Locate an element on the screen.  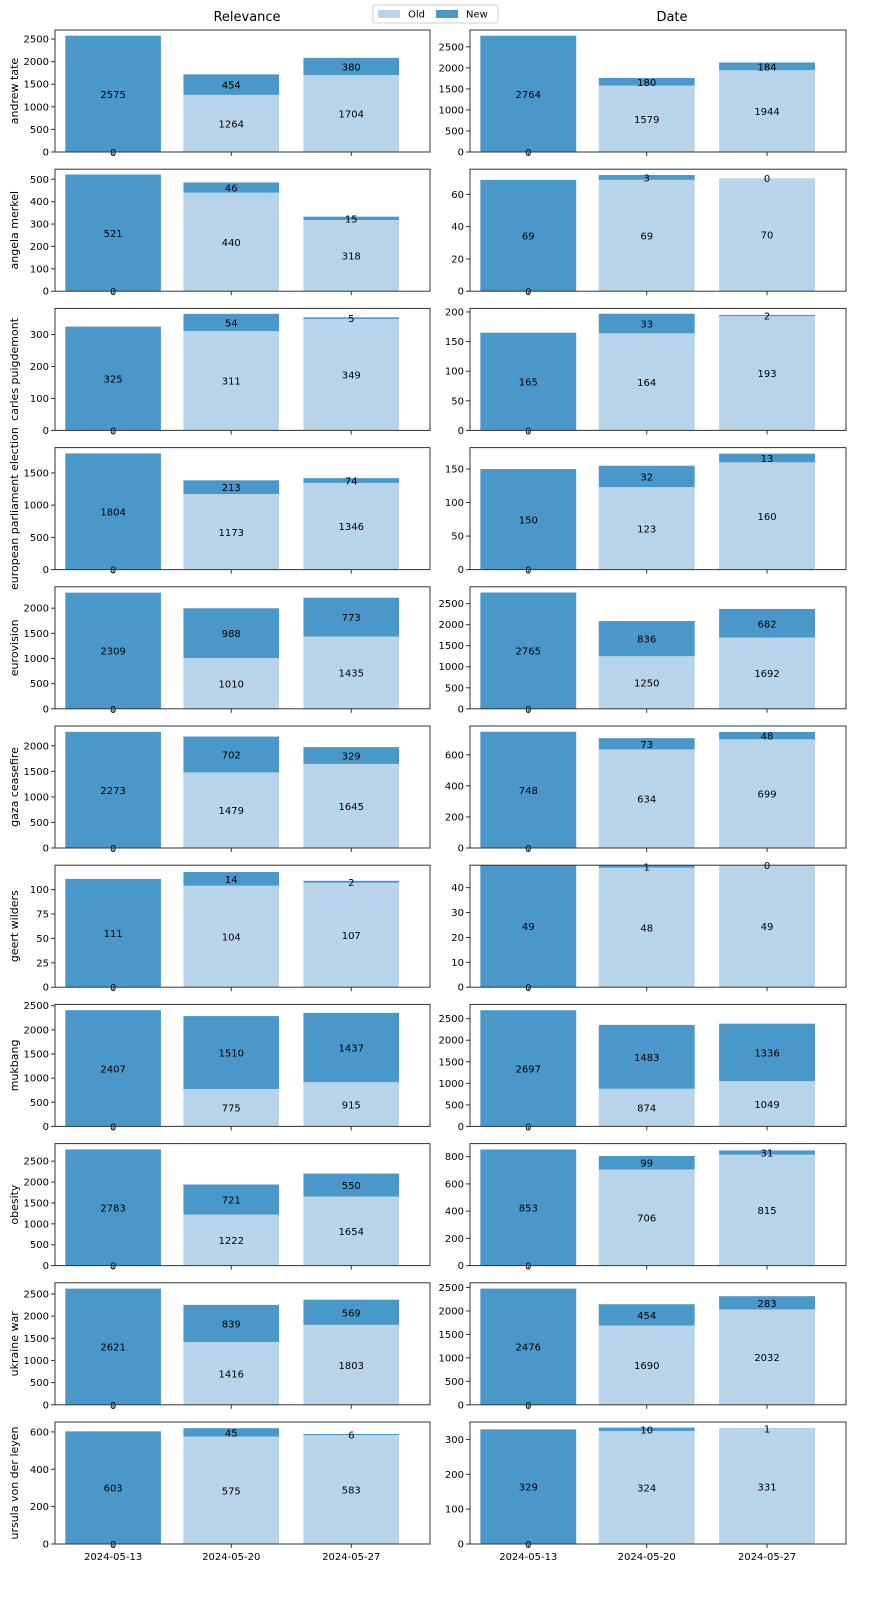
data-label-new: 2621 is located at coordinates (112, 1348).